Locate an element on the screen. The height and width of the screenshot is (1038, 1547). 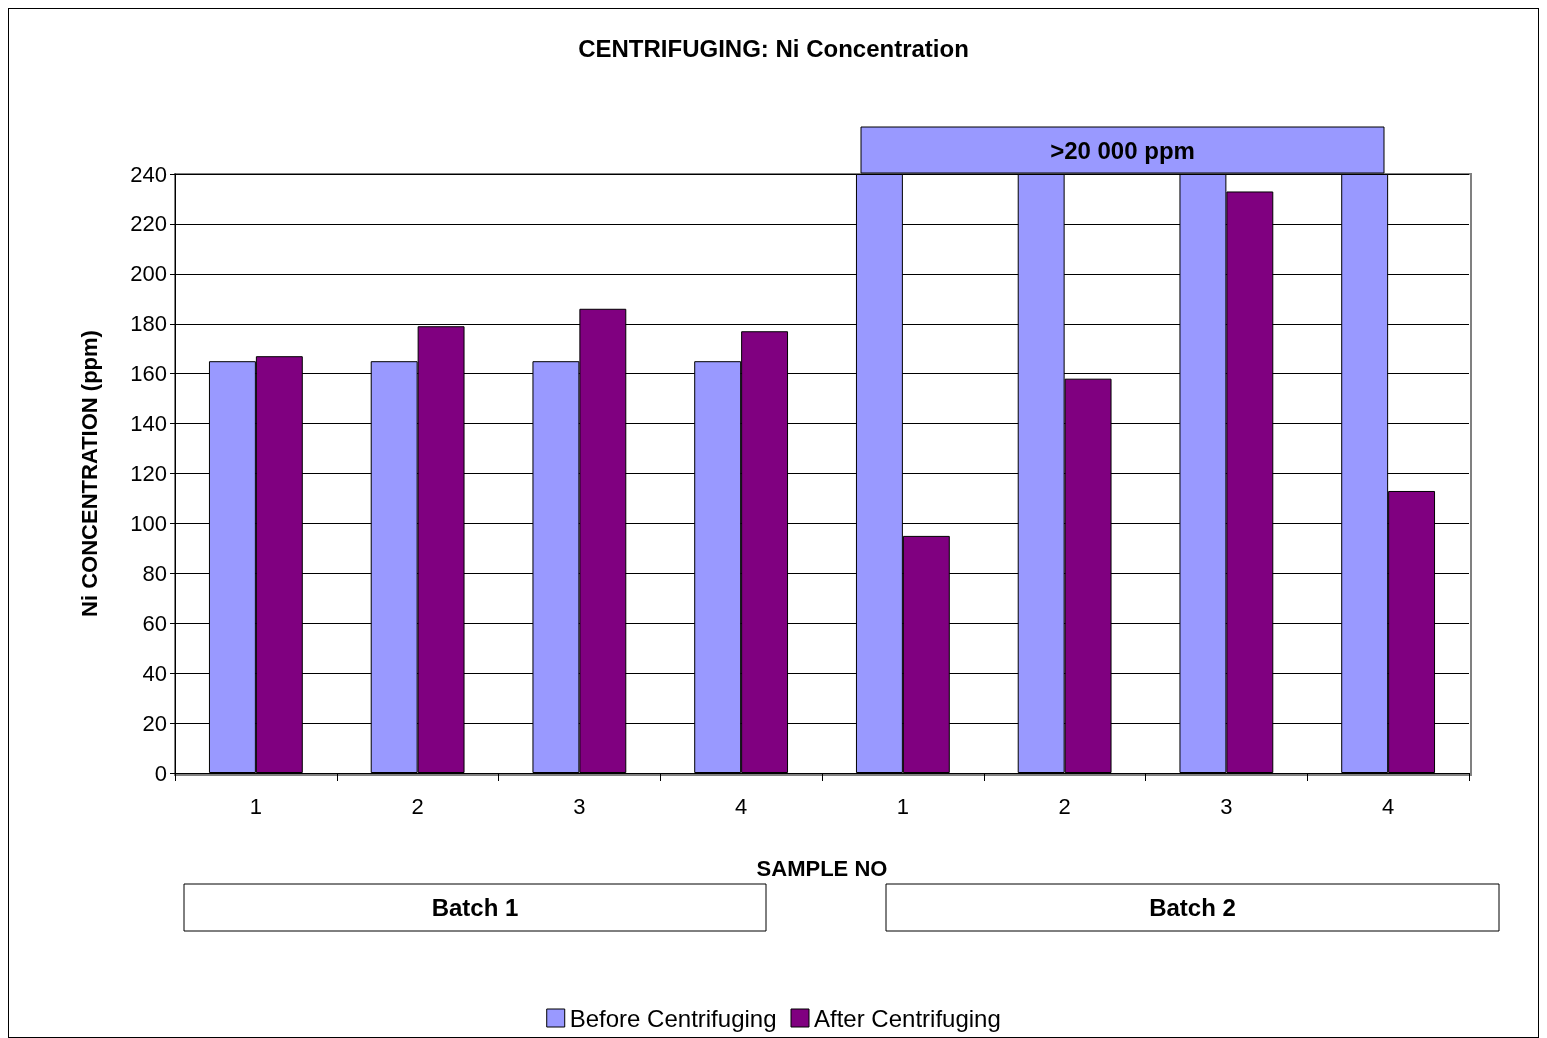
y-tick-label: 100 is located at coordinates (148, 523).